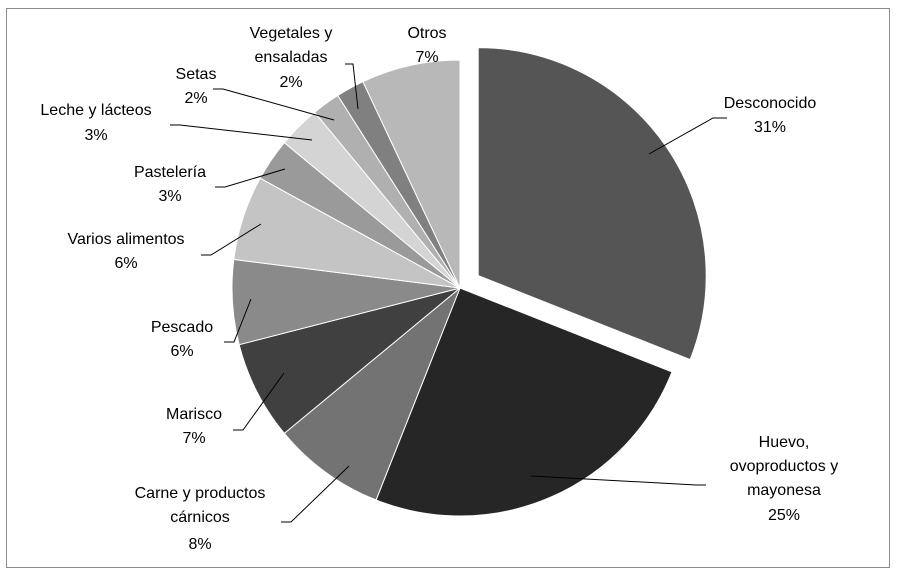 The image size is (897, 568). I want to click on slice-label-5: Pescado 6%, so click(182, 339).